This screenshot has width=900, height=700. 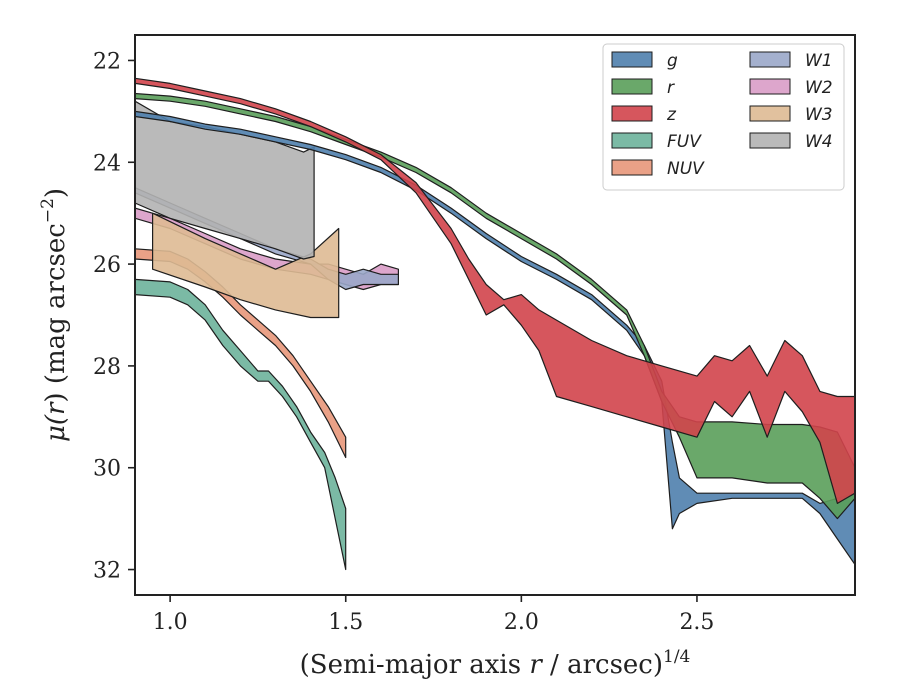 What do you see at coordinates (107, 61) in the screenshot?
I see `y-tick-label: 22` at bounding box center [107, 61].